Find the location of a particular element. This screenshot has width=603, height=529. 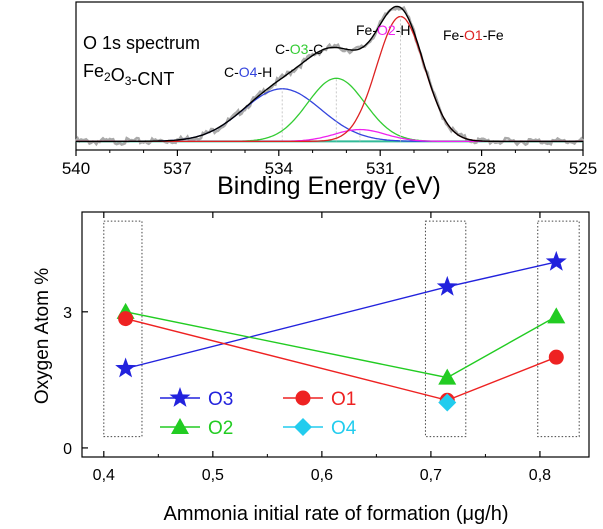

xps-x-tick-label: 537 is located at coordinates (177, 168).